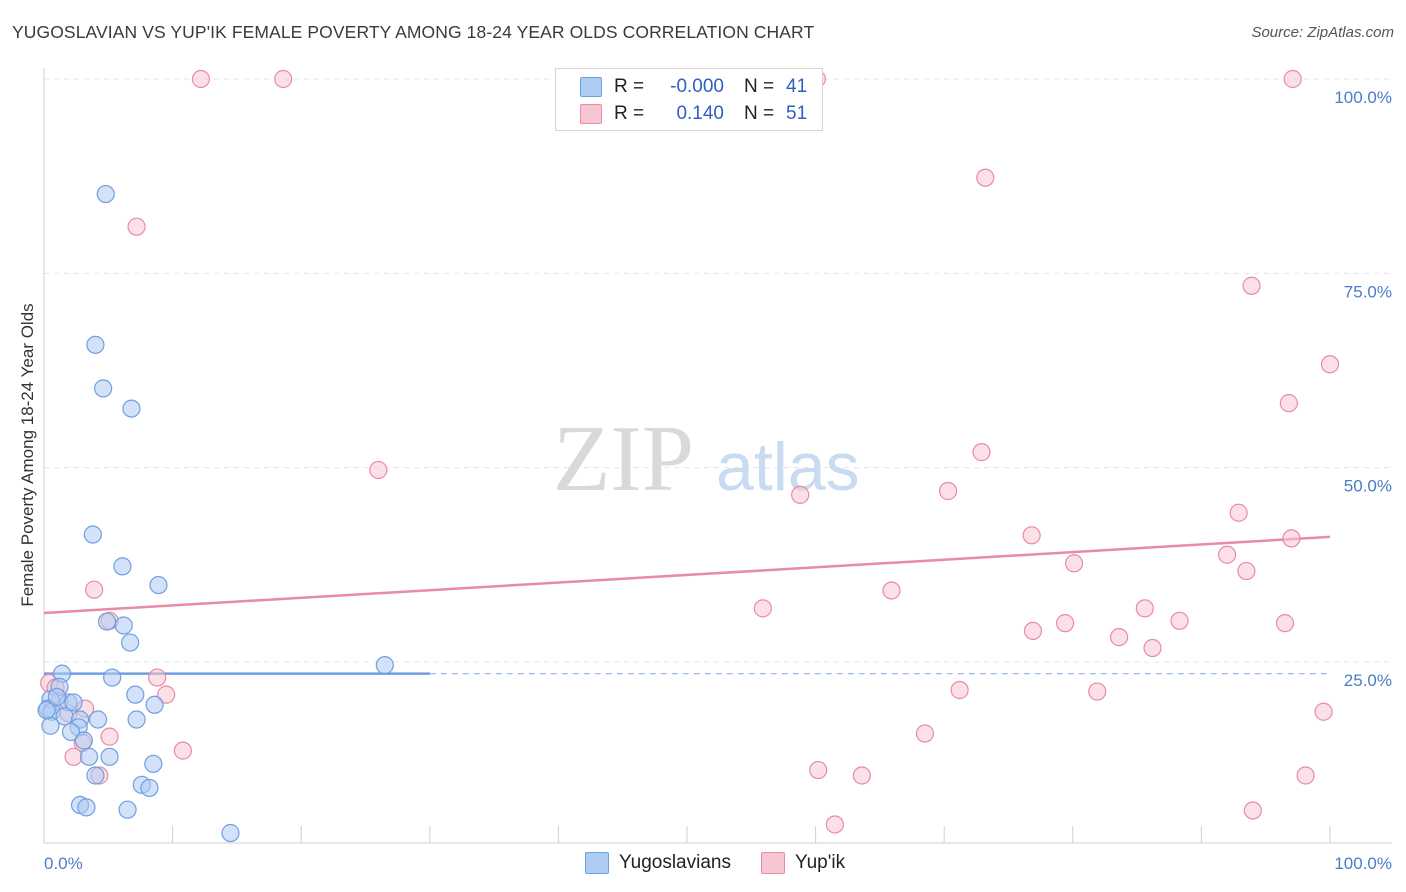  Describe the element at coordinates (797, 86) in the screenshot. I see `n-value: 41` at that location.